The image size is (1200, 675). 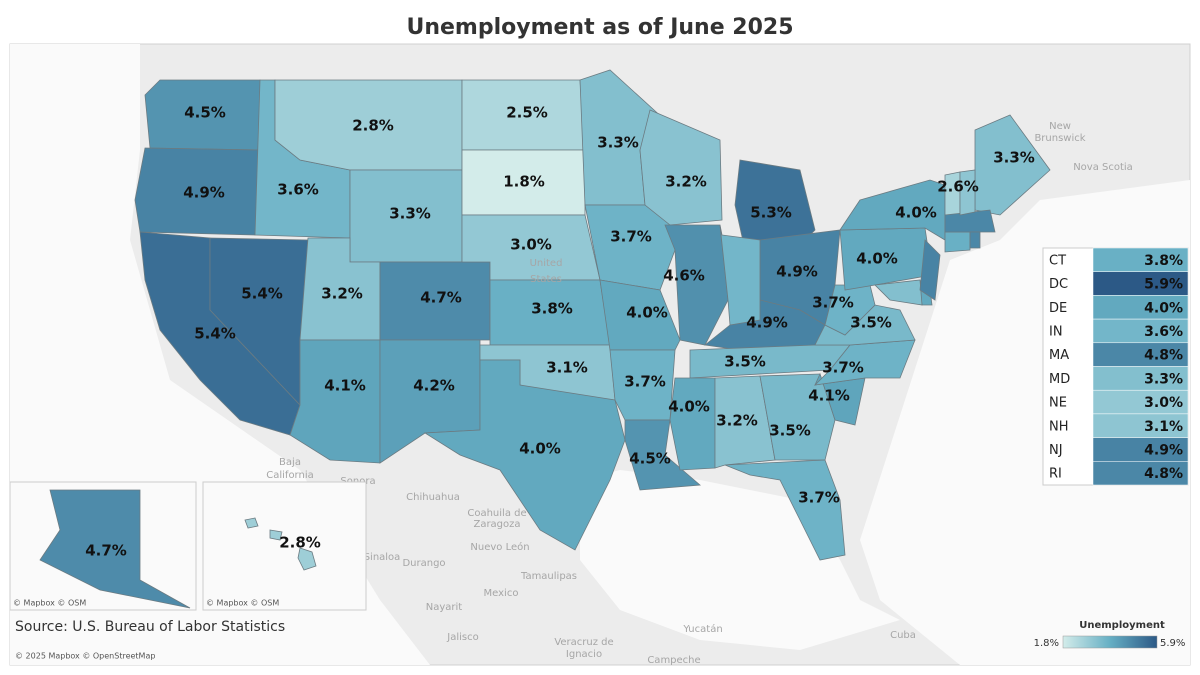 I want to click on table-value: 5.9%, so click(x=1163, y=285).